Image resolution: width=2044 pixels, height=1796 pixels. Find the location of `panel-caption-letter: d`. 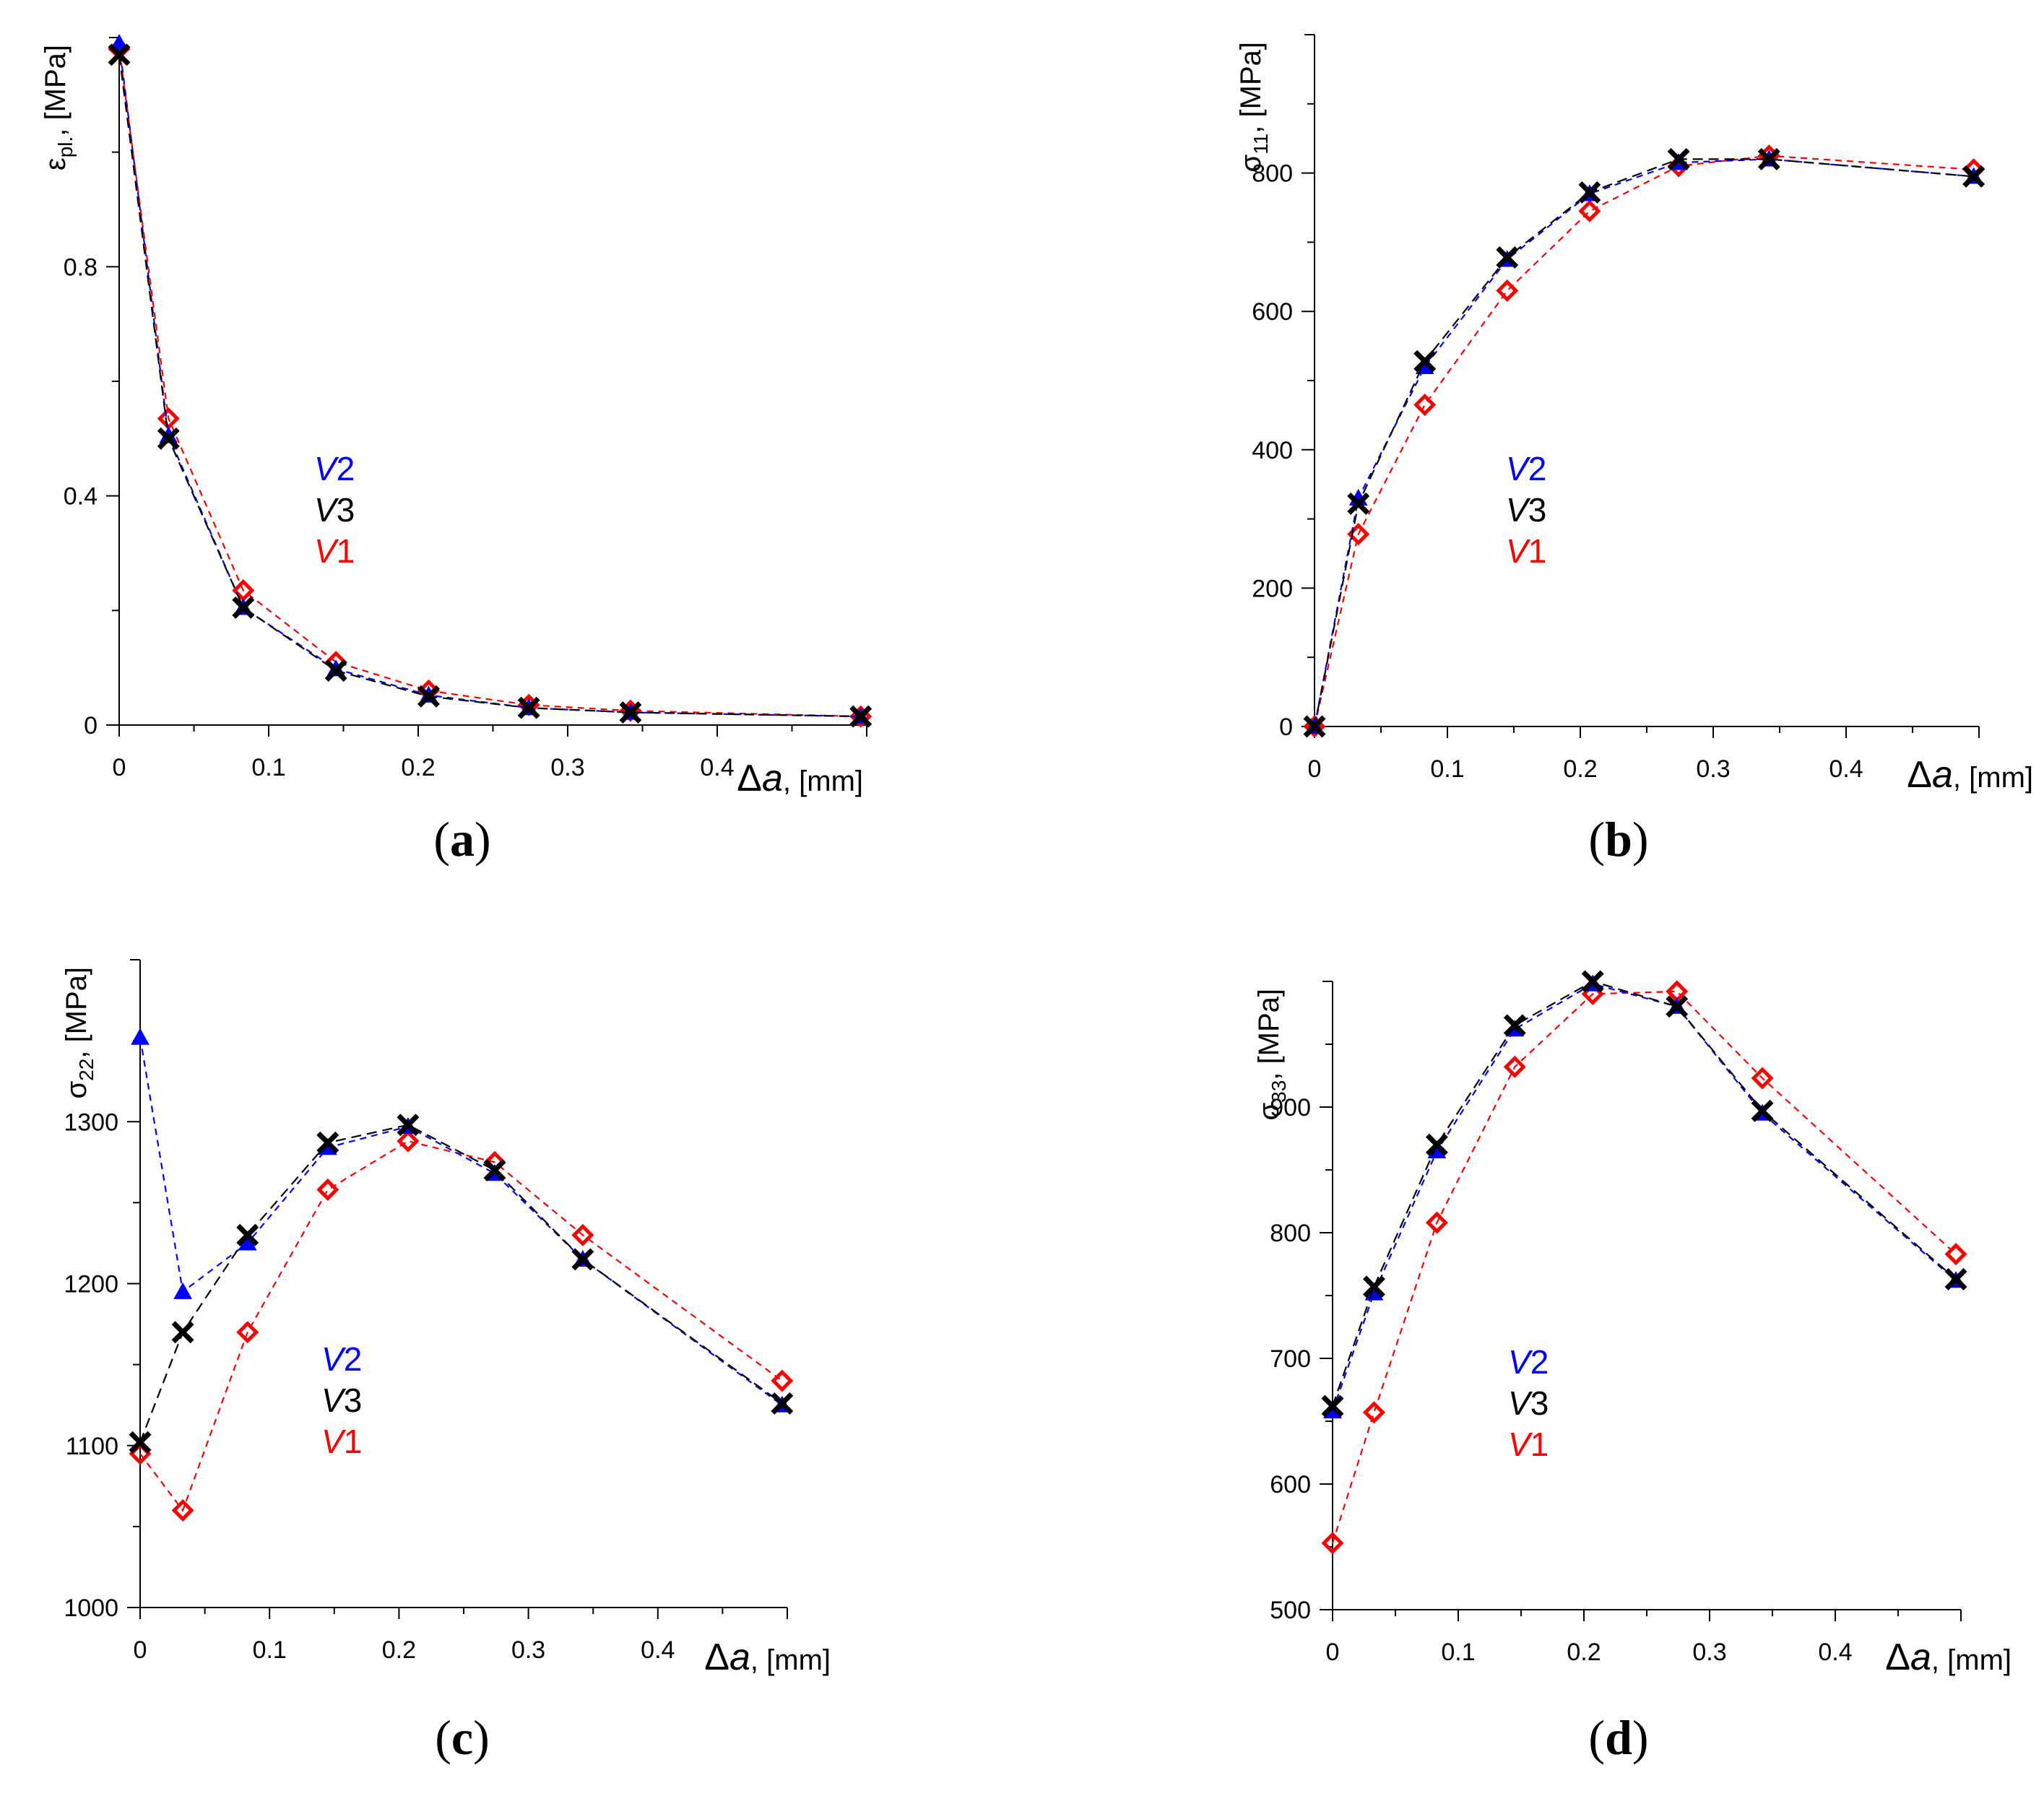

panel-caption-letter: d is located at coordinates (1618, 1737).